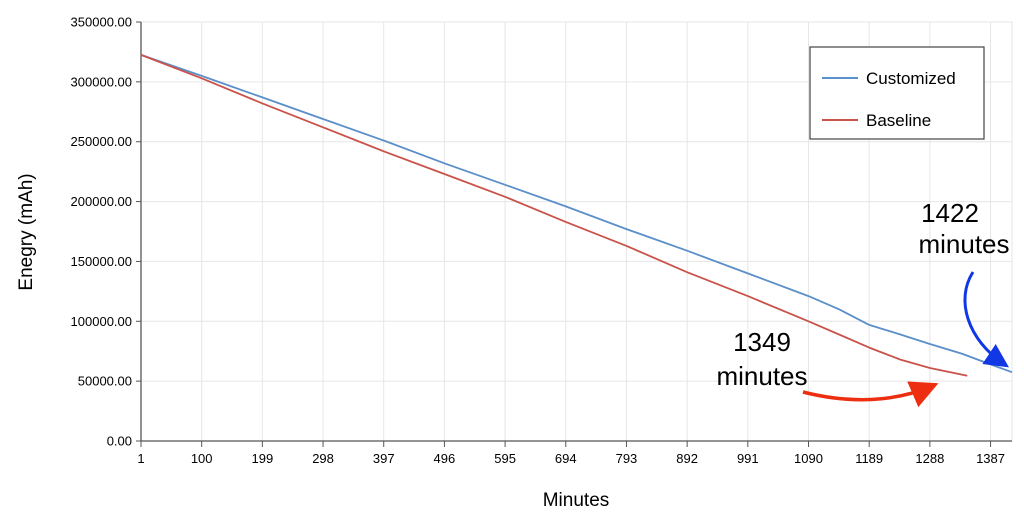 This screenshot has width=1024, height=519. I want to click on y-tick-label: 150000.00, so click(101, 261).